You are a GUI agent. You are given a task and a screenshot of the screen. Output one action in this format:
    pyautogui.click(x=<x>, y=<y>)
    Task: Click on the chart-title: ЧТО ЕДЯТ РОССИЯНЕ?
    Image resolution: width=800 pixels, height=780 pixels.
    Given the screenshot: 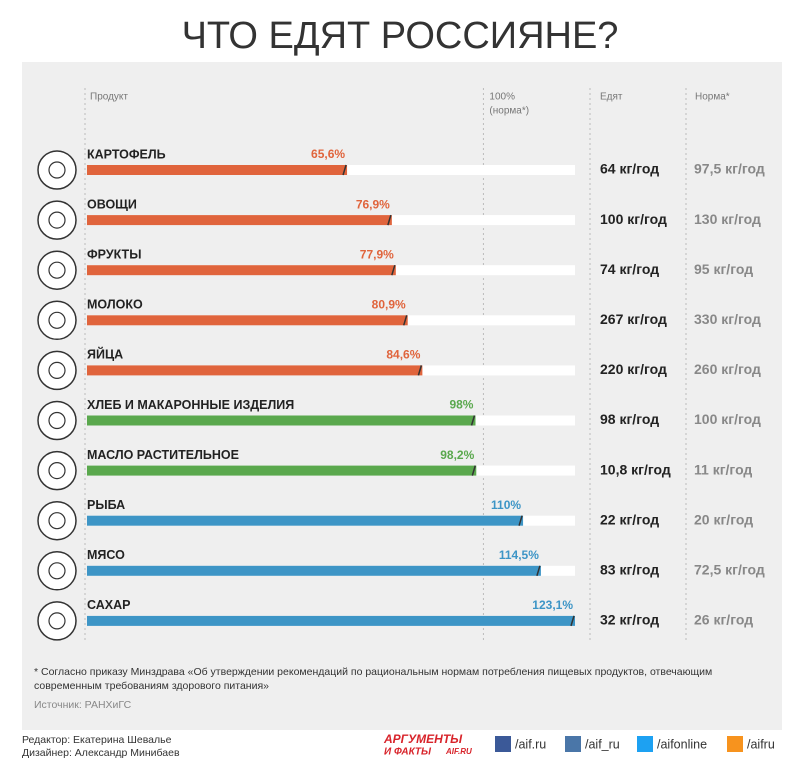 What is the action you would take?
    pyautogui.click(x=400, y=36)
    